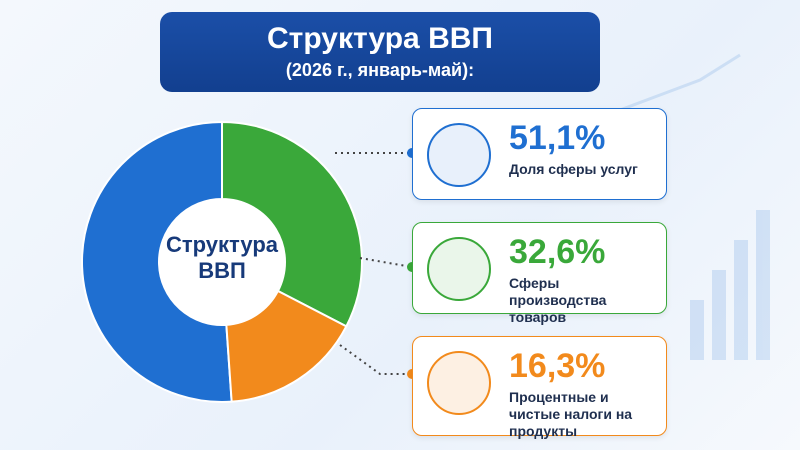 The width and height of the screenshot is (800, 450). I want to click on value-label: 32,6%, so click(557, 252).